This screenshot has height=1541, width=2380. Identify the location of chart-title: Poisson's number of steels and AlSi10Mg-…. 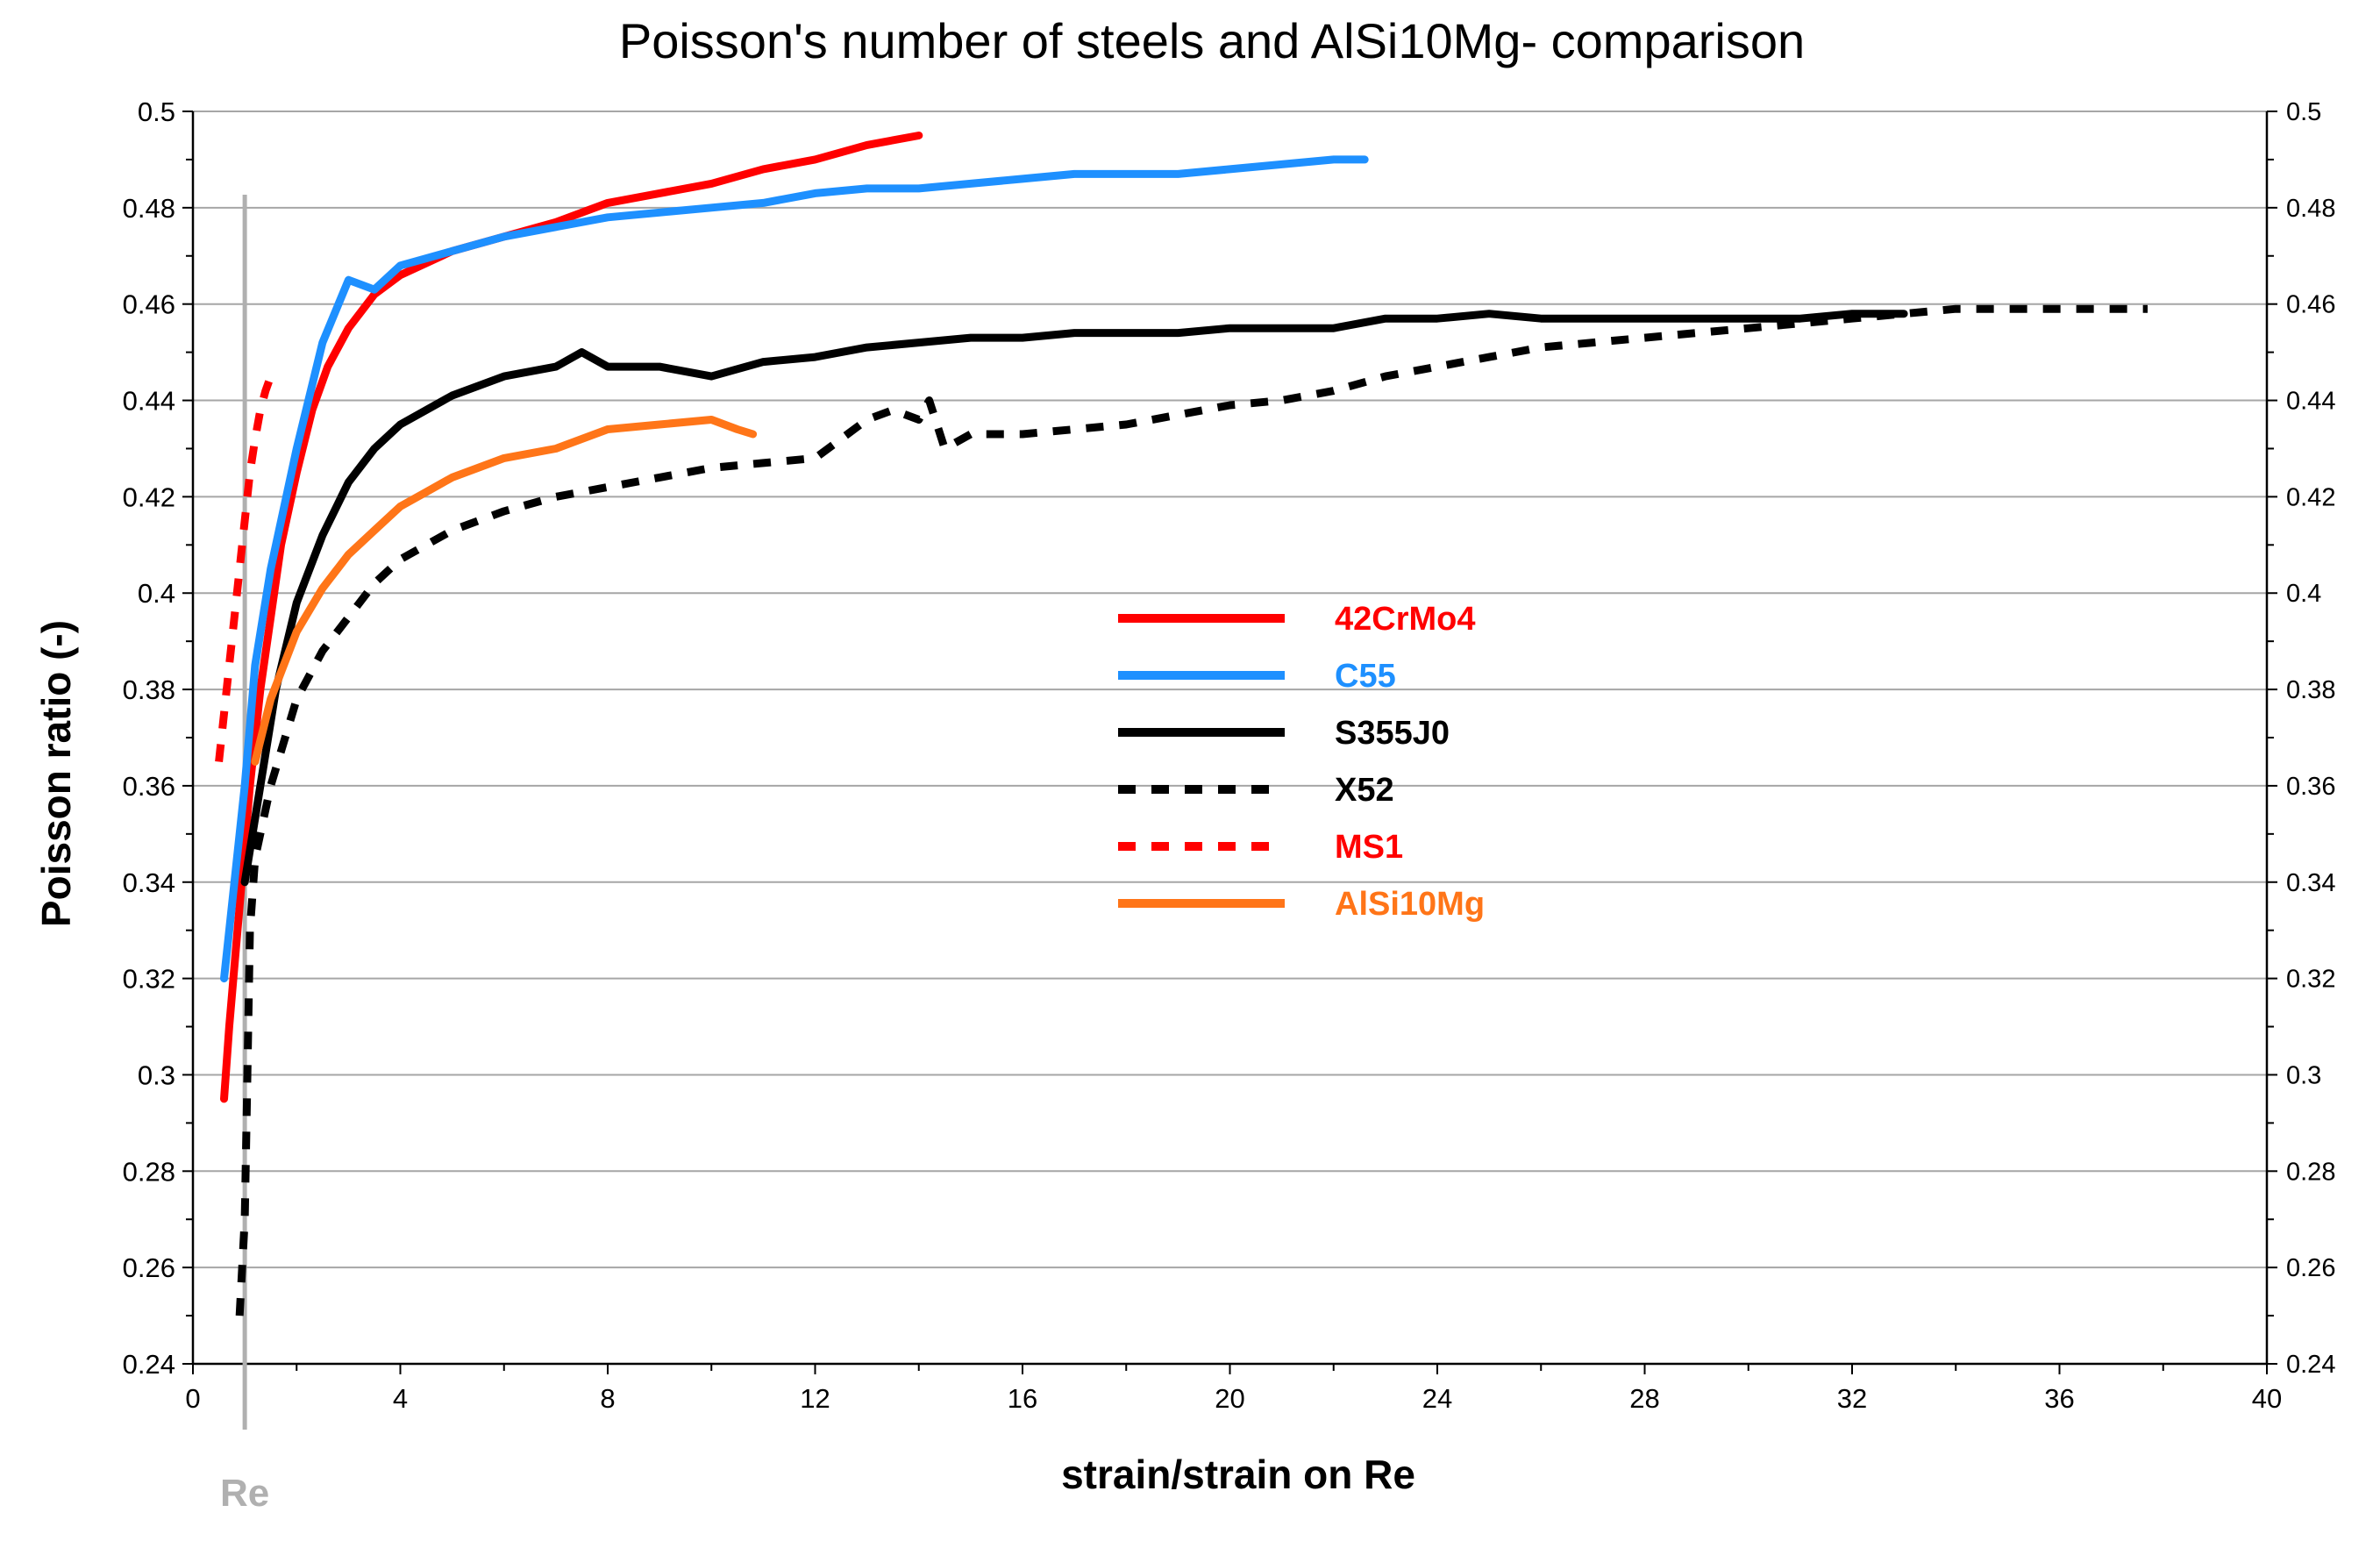
(1212, 40).